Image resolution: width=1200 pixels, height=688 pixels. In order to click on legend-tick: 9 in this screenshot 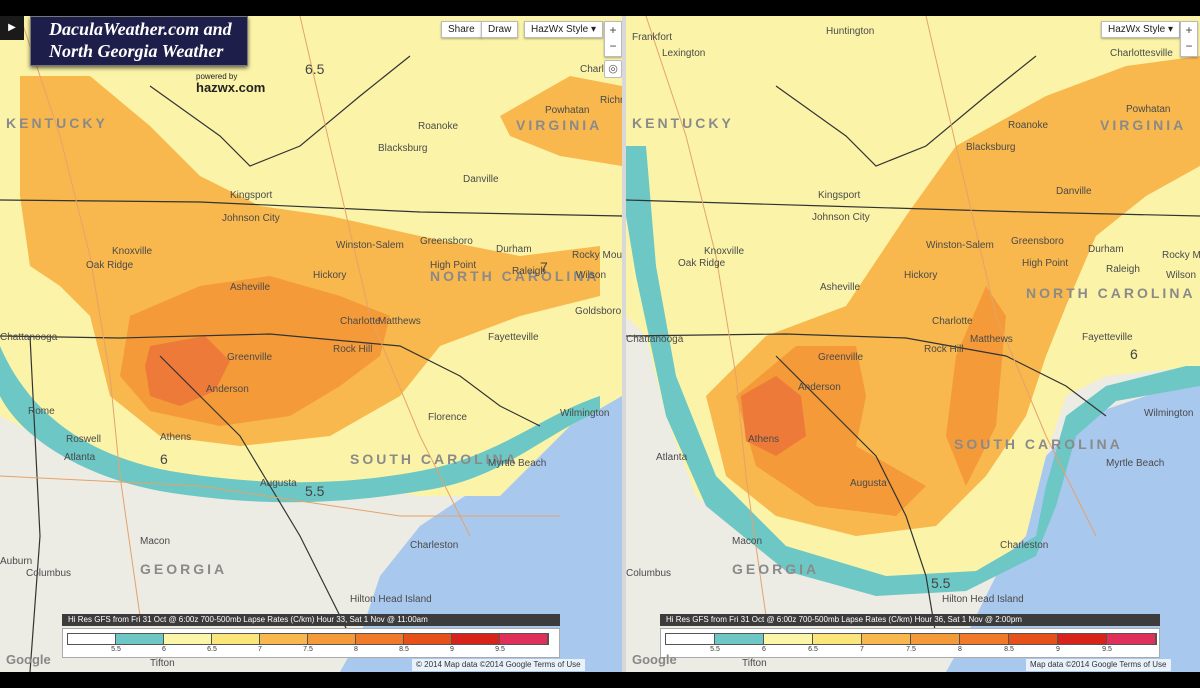, I will do `click(1058, 649)`.